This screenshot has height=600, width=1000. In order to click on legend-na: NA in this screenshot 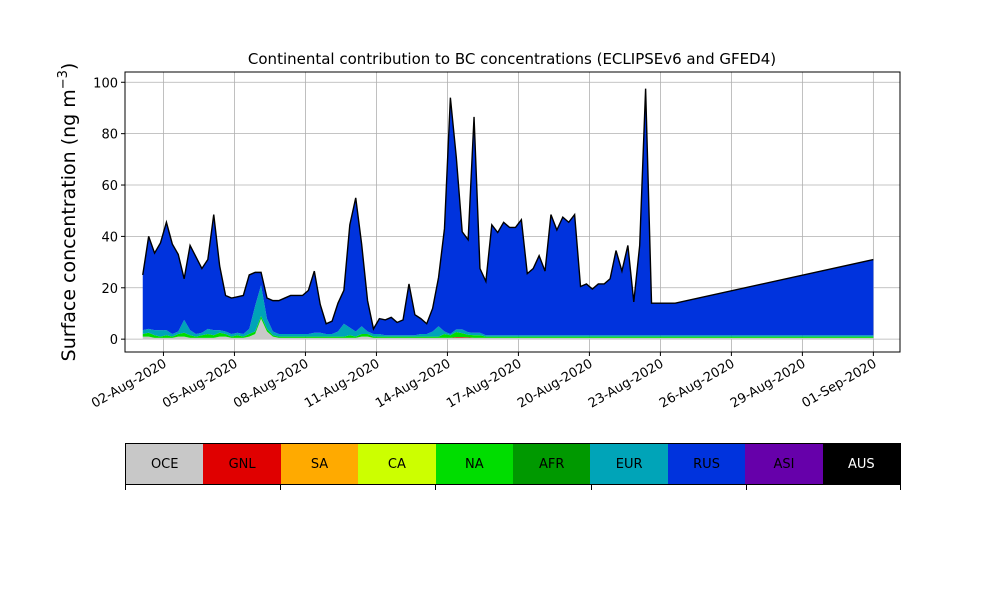, I will do `click(474, 464)`.